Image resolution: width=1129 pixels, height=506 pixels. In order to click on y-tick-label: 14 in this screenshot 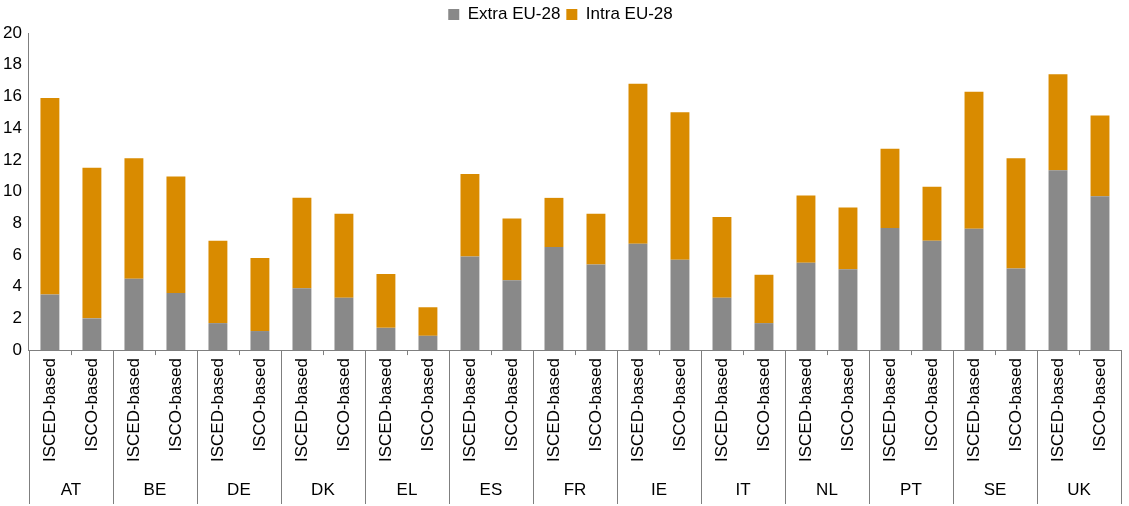, I will do `click(12, 127)`.